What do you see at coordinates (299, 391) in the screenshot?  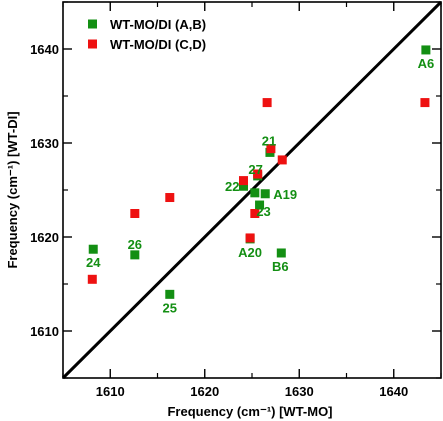 I see `x-tick-label: 1630` at bounding box center [299, 391].